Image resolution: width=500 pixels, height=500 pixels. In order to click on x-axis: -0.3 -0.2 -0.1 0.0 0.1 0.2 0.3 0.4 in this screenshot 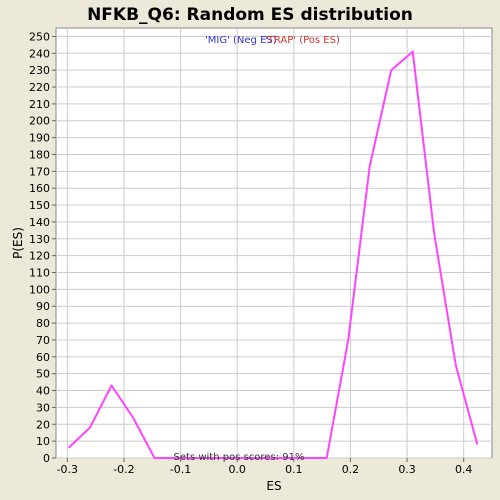, I will do `click(265, 467)`.